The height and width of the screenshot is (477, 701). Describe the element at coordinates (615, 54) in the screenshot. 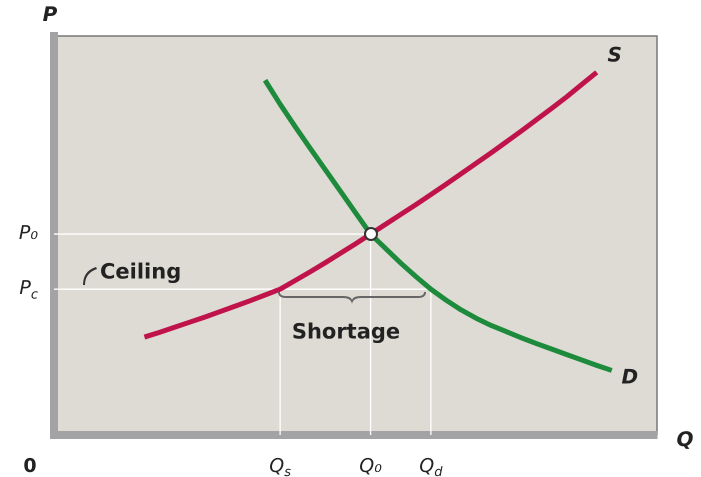

I see `series-label: S` at that location.